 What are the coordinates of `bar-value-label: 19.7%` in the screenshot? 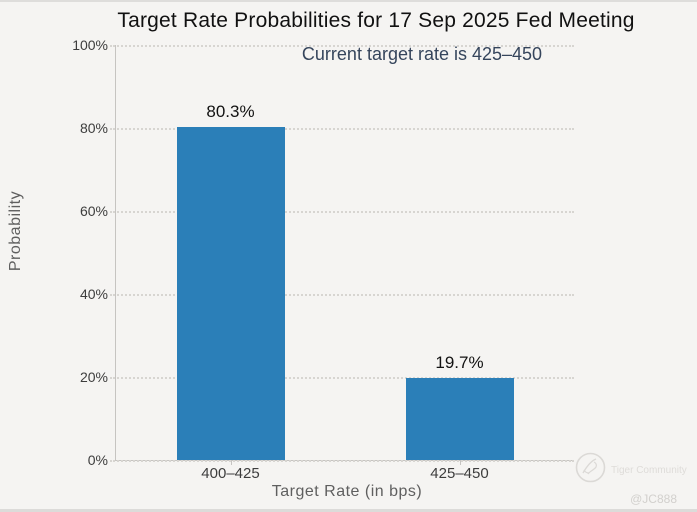 It's located at (459, 363).